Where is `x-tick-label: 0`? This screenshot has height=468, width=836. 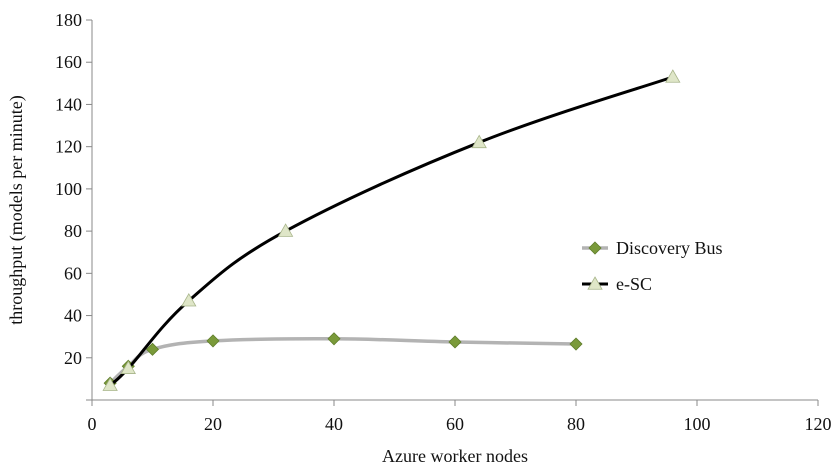 x-tick-label: 0 is located at coordinates (92, 424).